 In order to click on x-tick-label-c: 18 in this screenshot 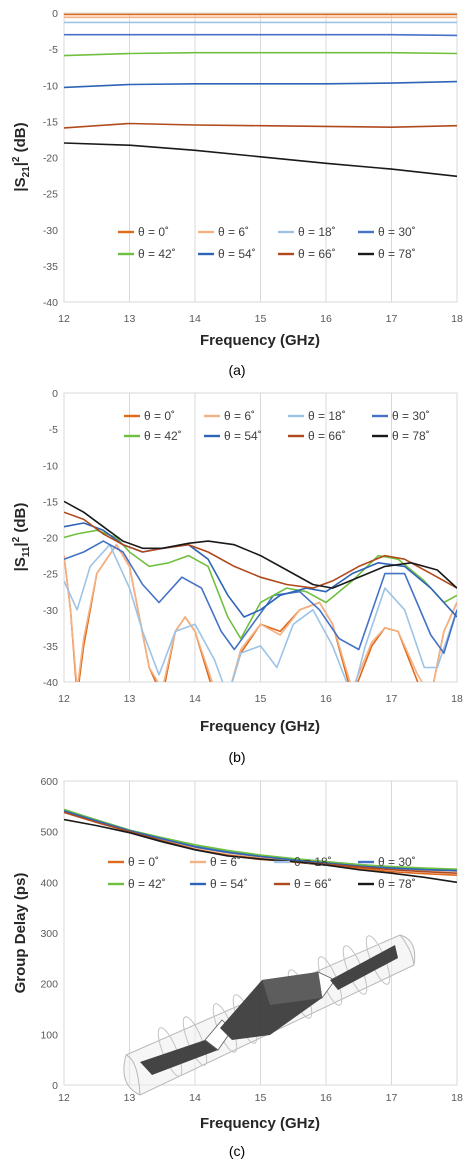, I will do `click(457, 1098)`.